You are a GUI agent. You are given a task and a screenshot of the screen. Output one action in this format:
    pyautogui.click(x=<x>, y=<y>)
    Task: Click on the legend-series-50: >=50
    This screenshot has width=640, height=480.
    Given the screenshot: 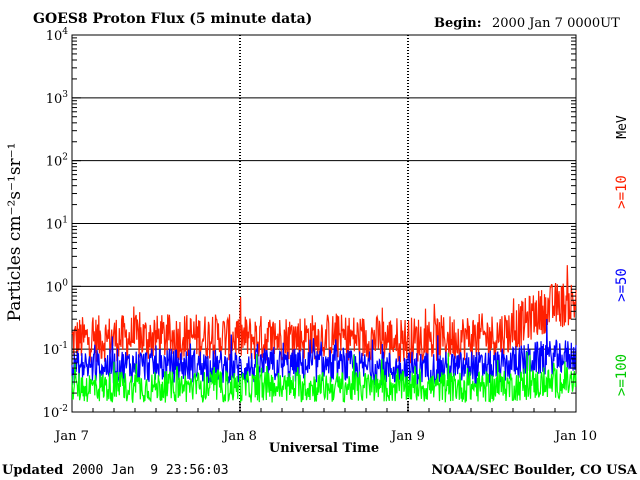 What is the action you would take?
    pyautogui.click(x=622, y=285)
    